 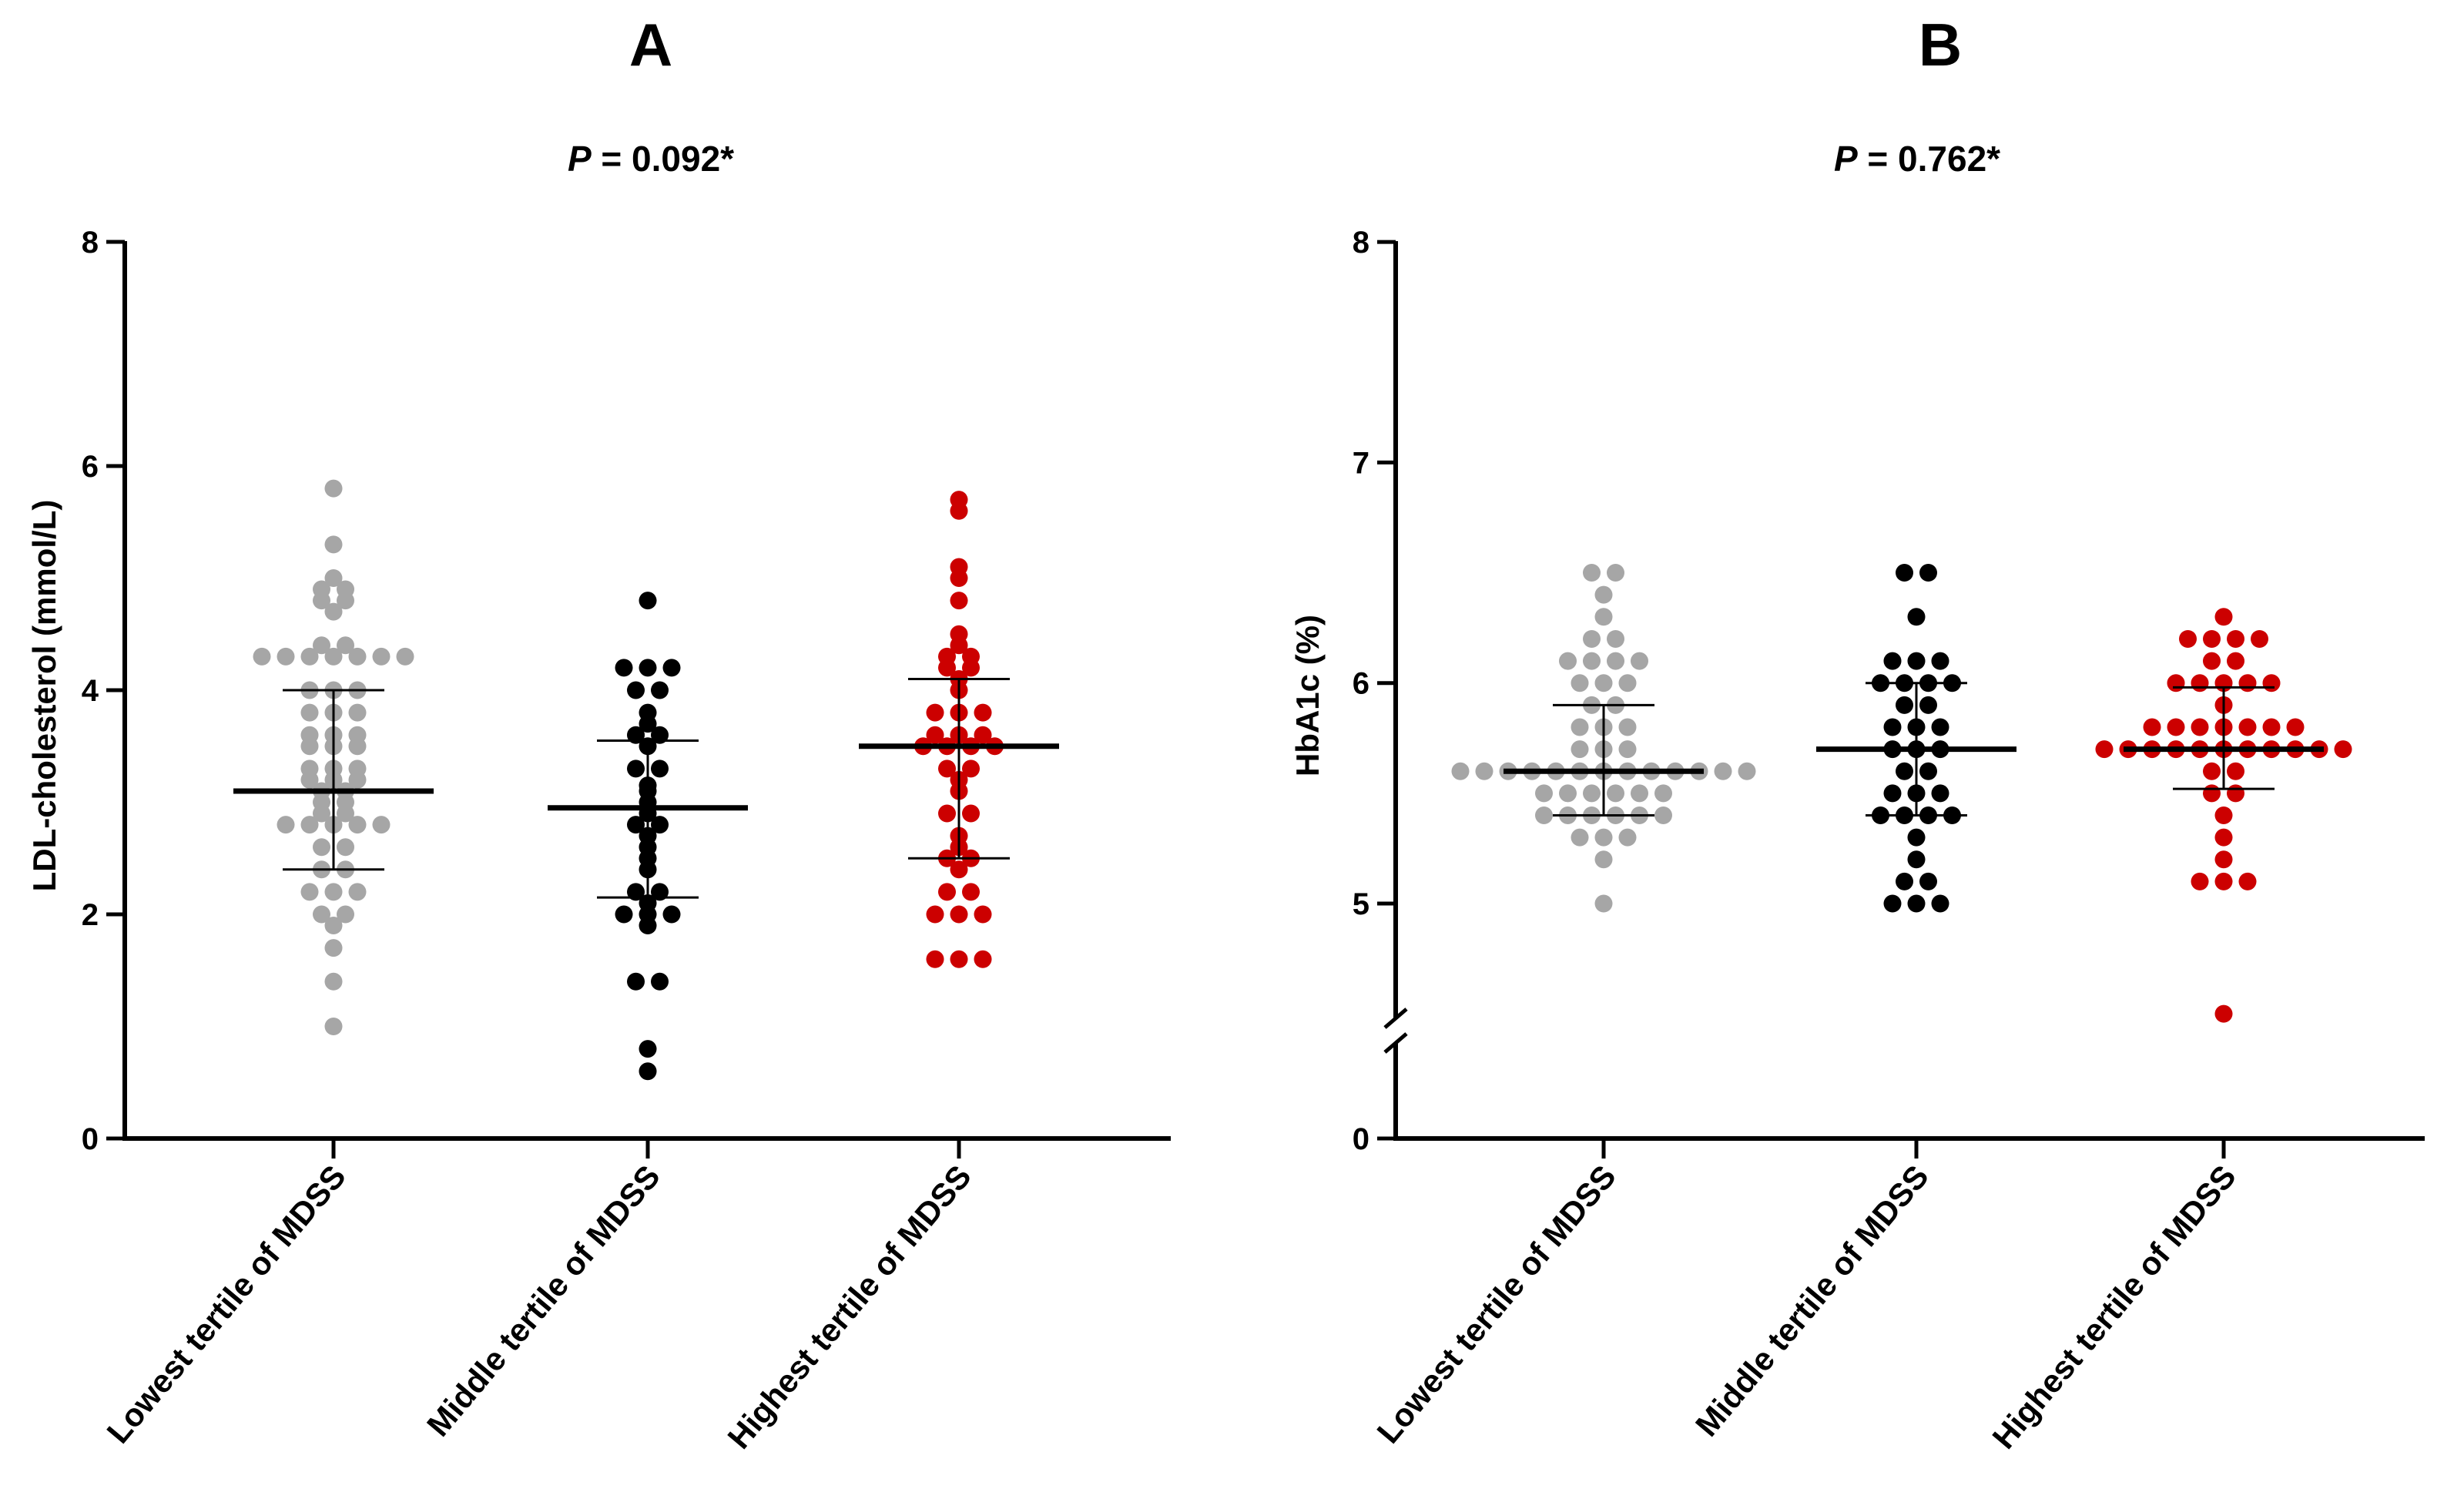 What do you see at coordinates (1917, 159) in the screenshot?
I see `panel-b-p-value: P = 0.762*` at bounding box center [1917, 159].